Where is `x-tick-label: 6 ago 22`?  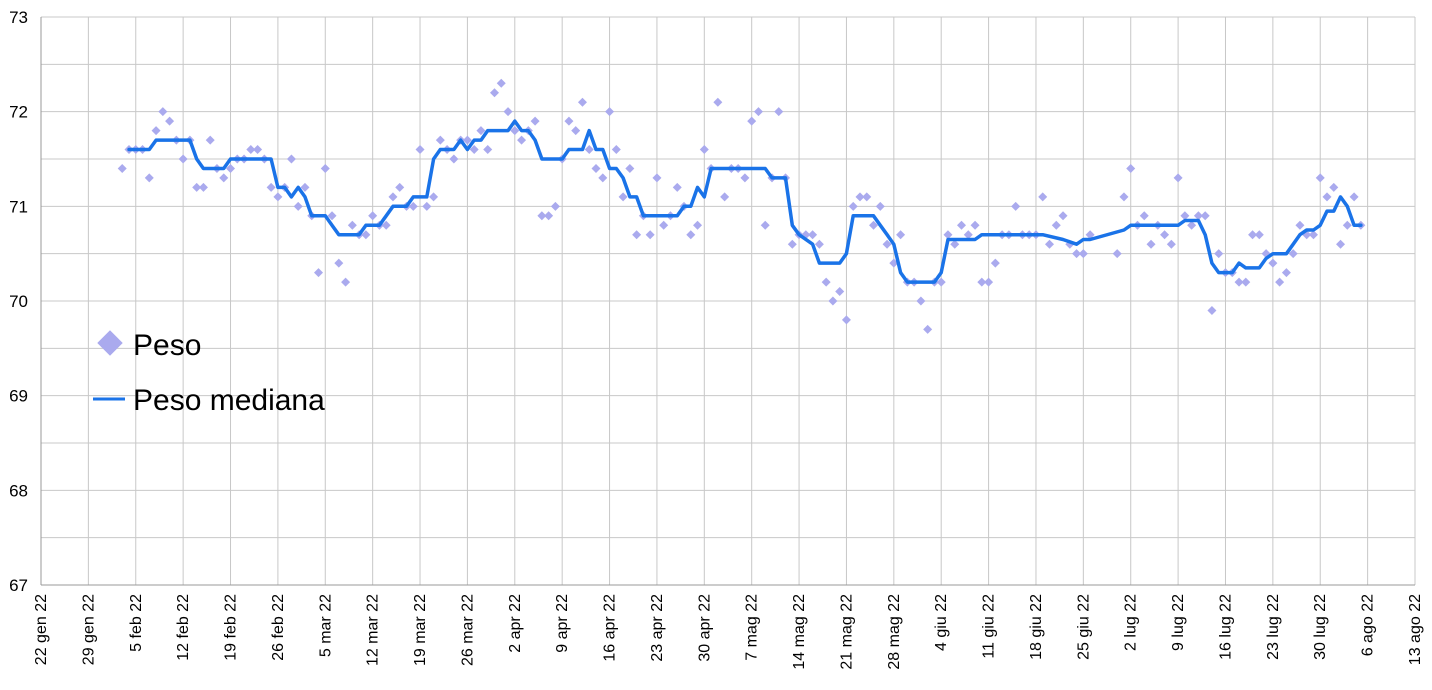 x-tick-label: 6 ago 22 is located at coordinates (1368, 625).